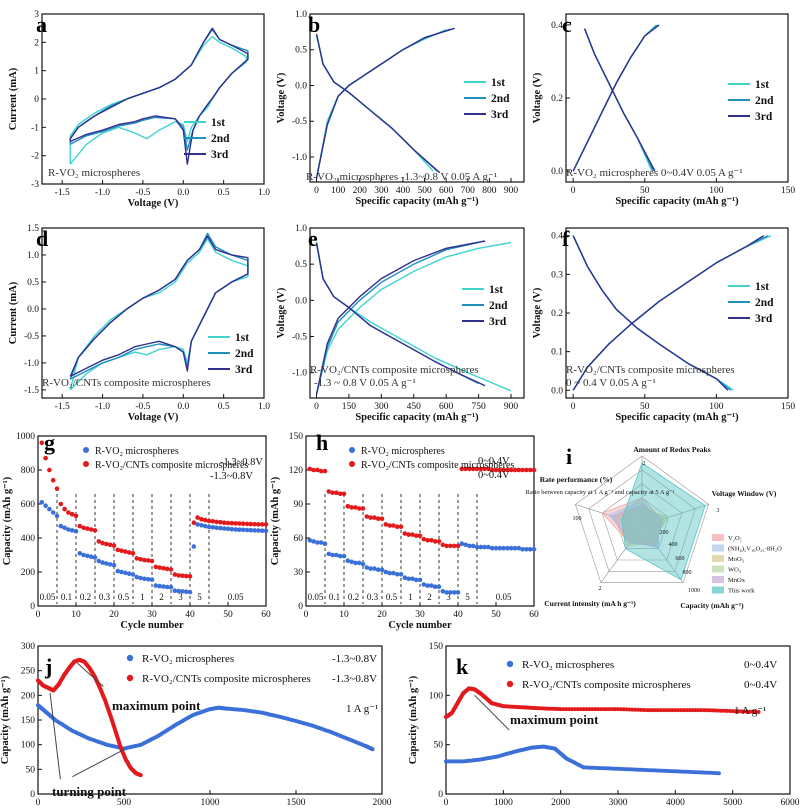 The image size is (803, 808). Describe the element at coordinates (35, 128) in the screenshot. I see `y-tick-label: -1` at that location.